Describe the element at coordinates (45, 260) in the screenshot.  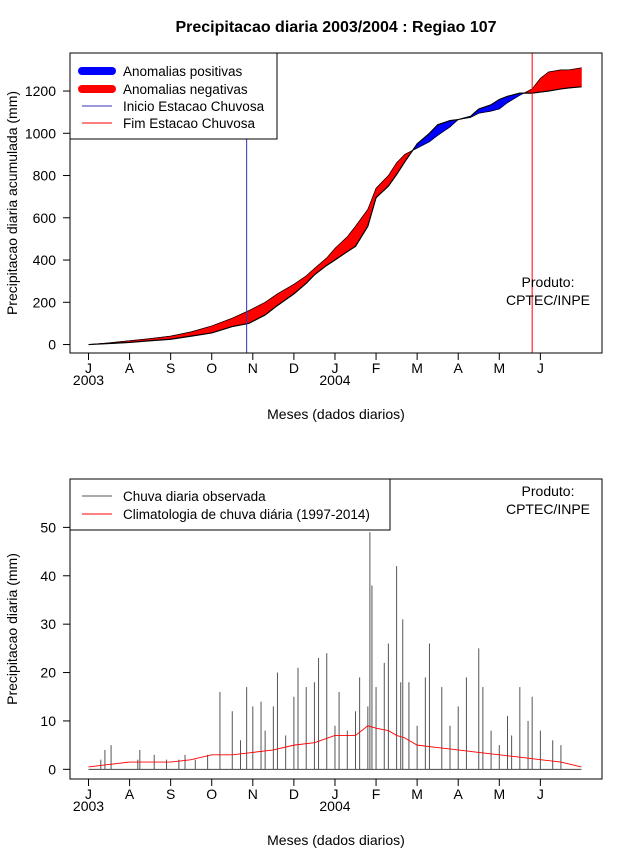
I see `y-tick-label: 400` at that location.